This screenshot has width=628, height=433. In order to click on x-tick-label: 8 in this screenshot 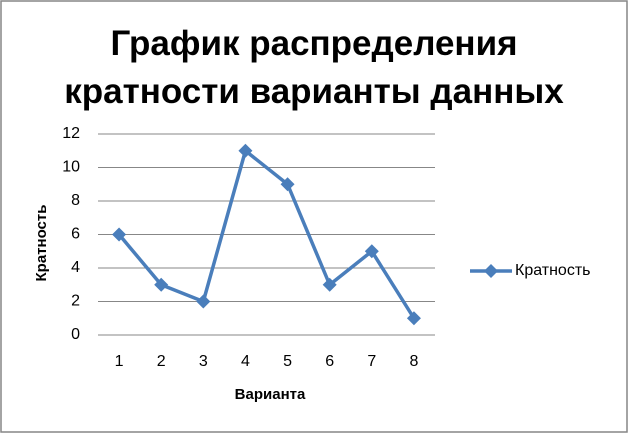, I will do `click(413, 361)`.